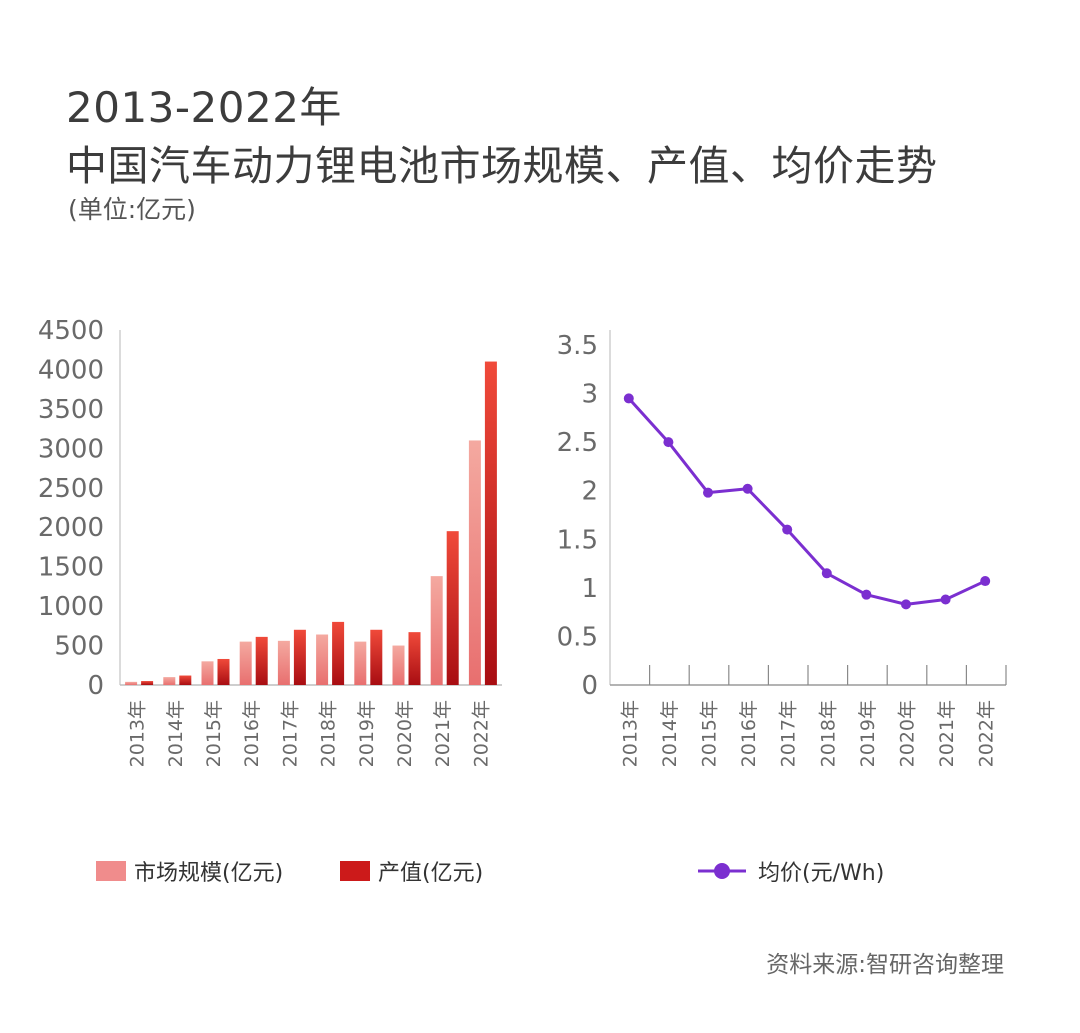 This screenshot has width=1080, height=1033. Describe the element at coordinates (885, 965) in the screenshot. I see `data-source-note: 资料来源:智研咨询整理` at that location.